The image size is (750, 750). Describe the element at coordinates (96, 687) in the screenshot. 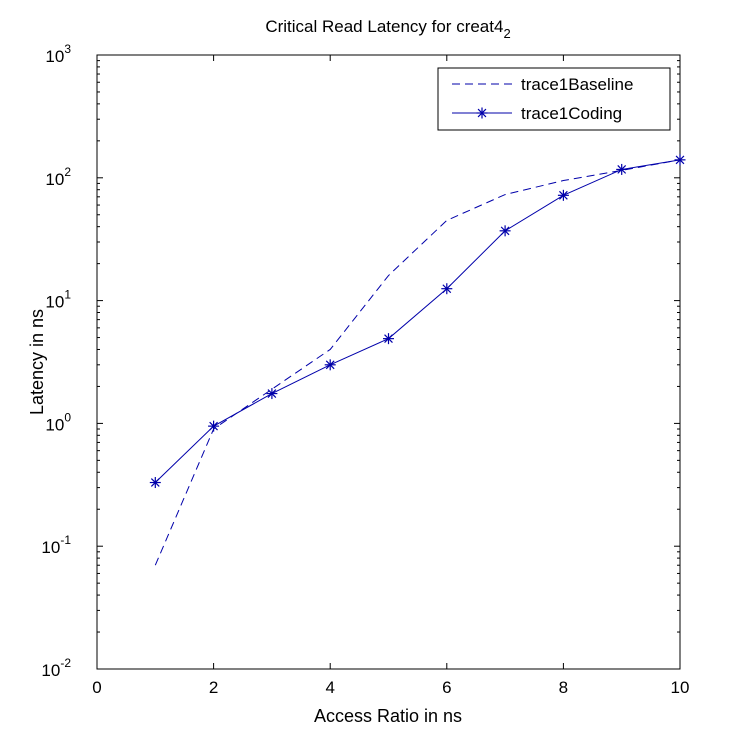

I see `x-tick-label: 0` at that location.